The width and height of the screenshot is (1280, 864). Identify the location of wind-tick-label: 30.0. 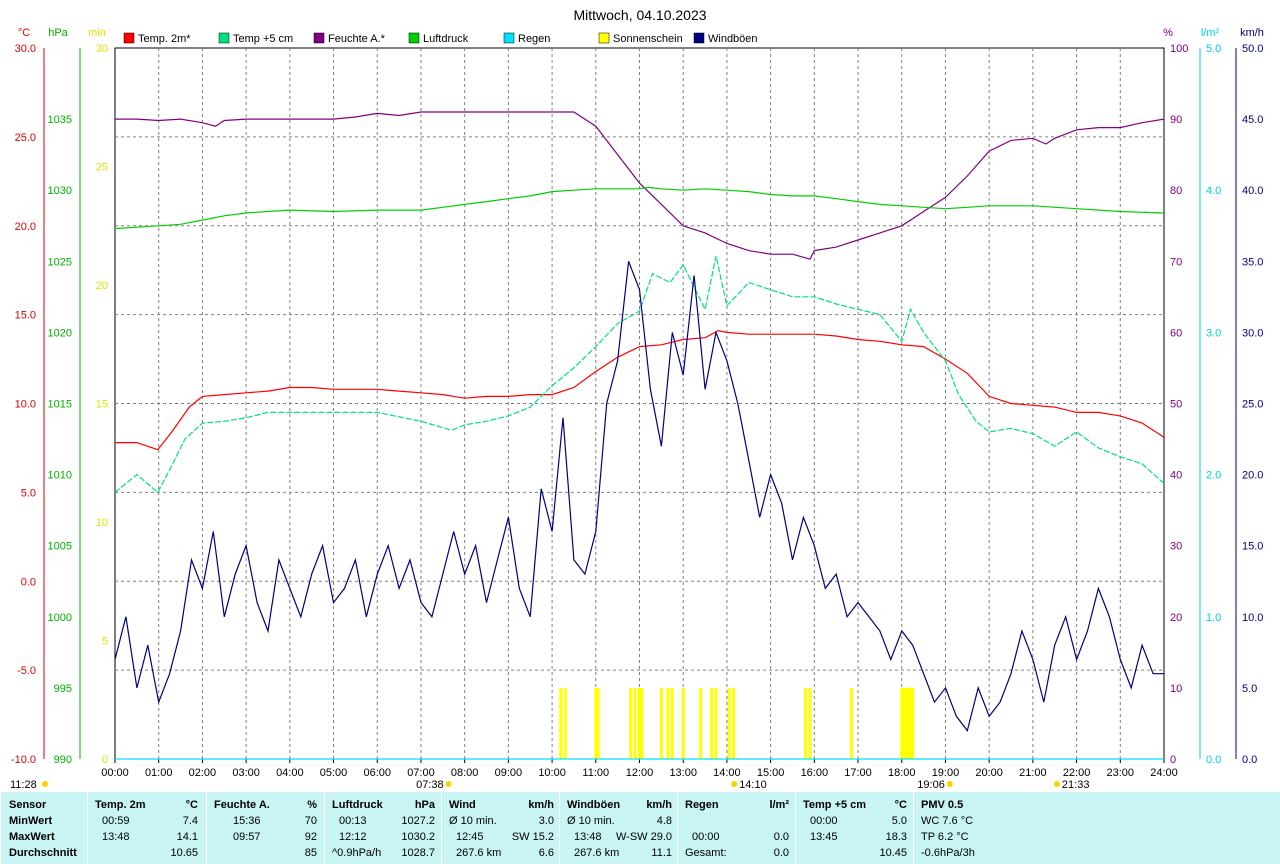
(1252, 333).